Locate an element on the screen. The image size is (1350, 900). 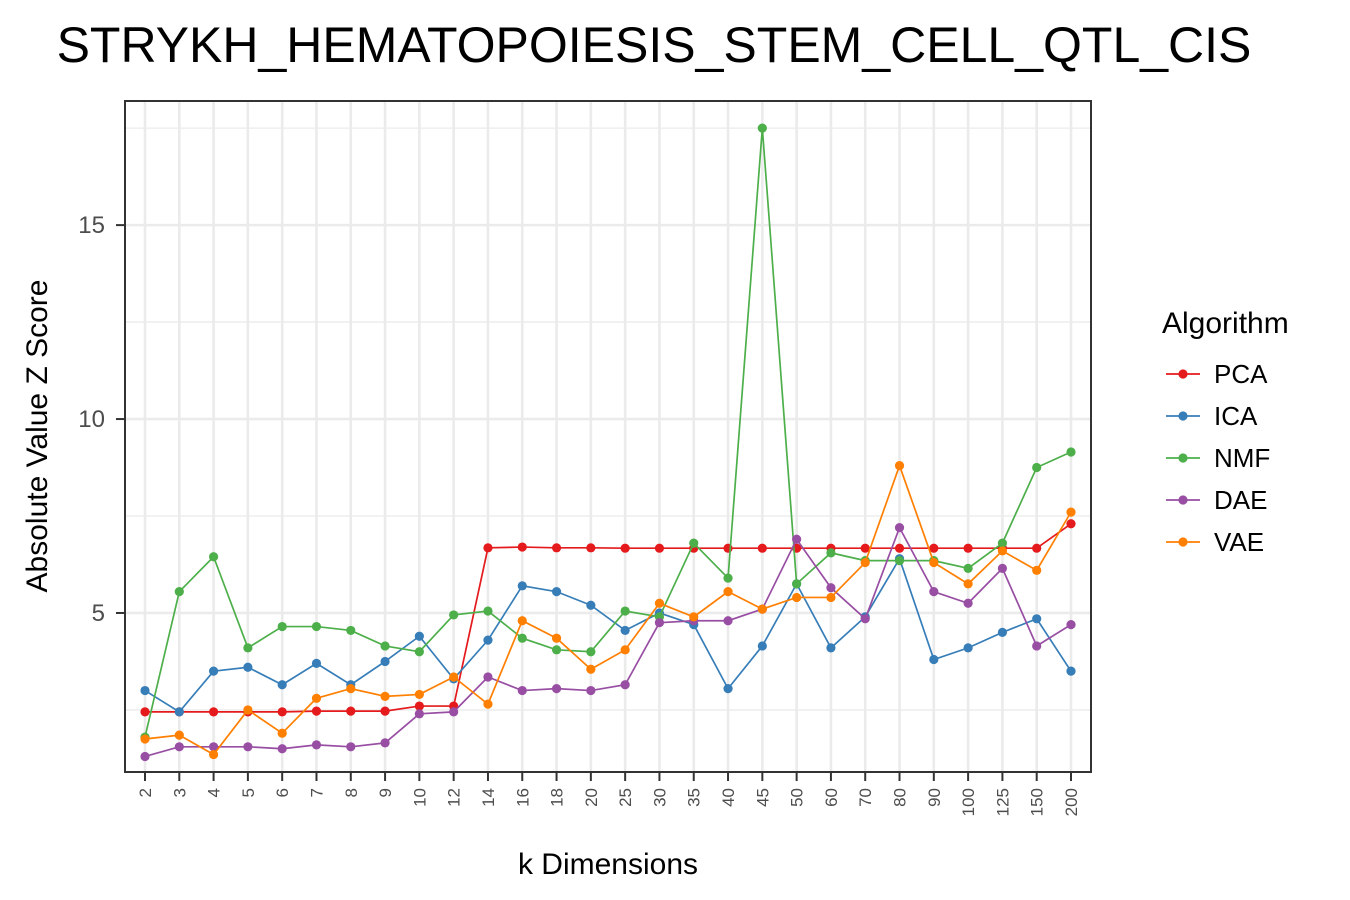
legend-label-pca: PCA is located at coordinates (1241, 374).